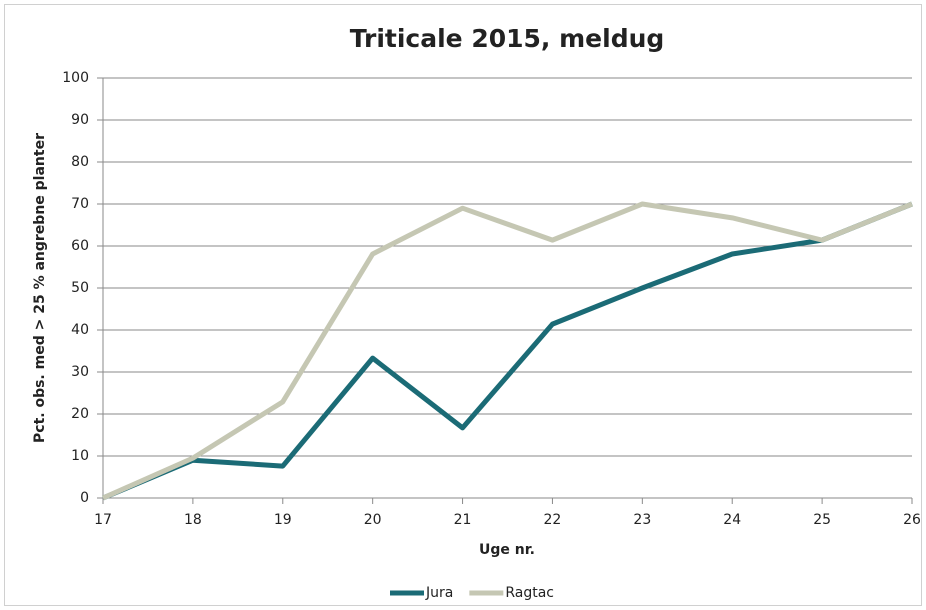 The image size is (926, 610). I want to click on x-tick-label: 20, so click(373, 520).